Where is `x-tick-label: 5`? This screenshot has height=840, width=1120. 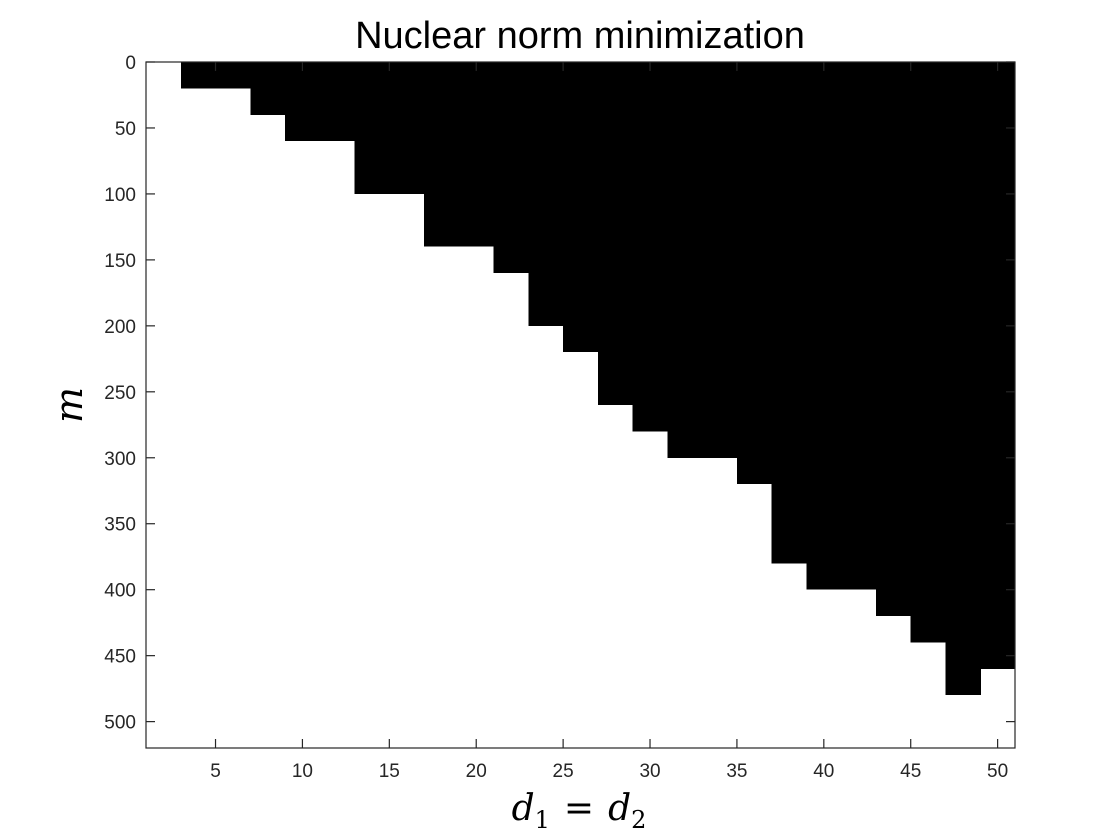 x-tick-label: 5 is located at coordinates (215, 771).